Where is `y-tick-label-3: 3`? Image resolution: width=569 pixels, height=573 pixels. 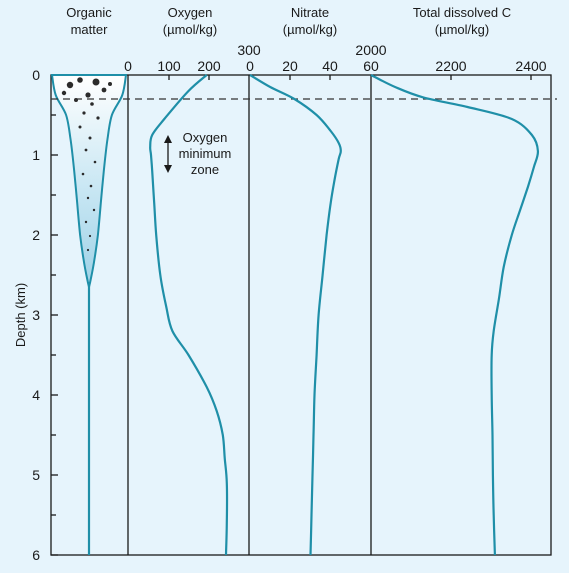
y-tick-label-3: 3 is located at coordinates (36, 315).